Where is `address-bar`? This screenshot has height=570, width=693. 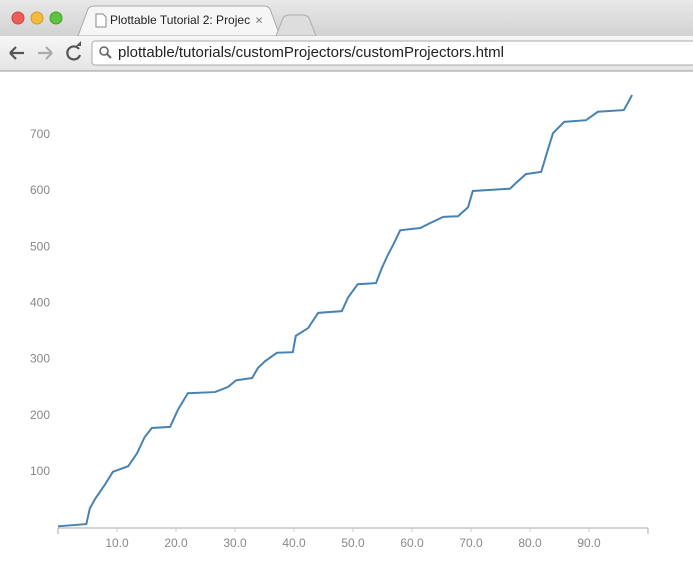
address-bar is located at coordinates (392, 53).